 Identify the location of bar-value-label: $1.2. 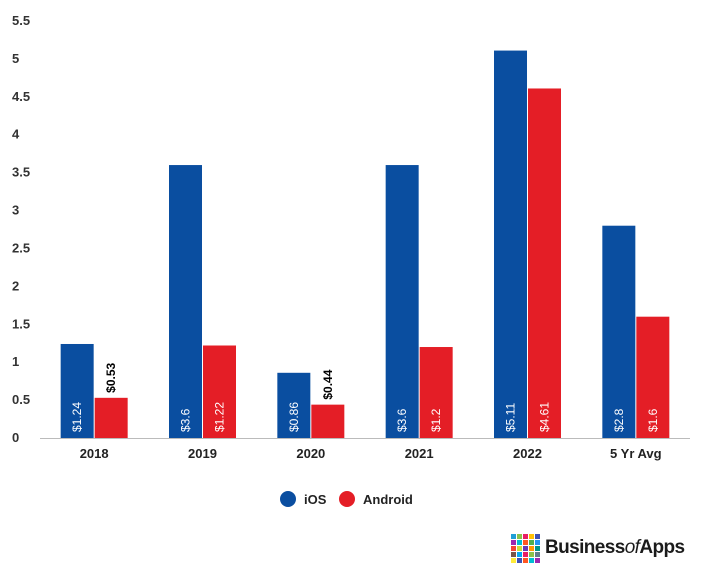
(436, 420).